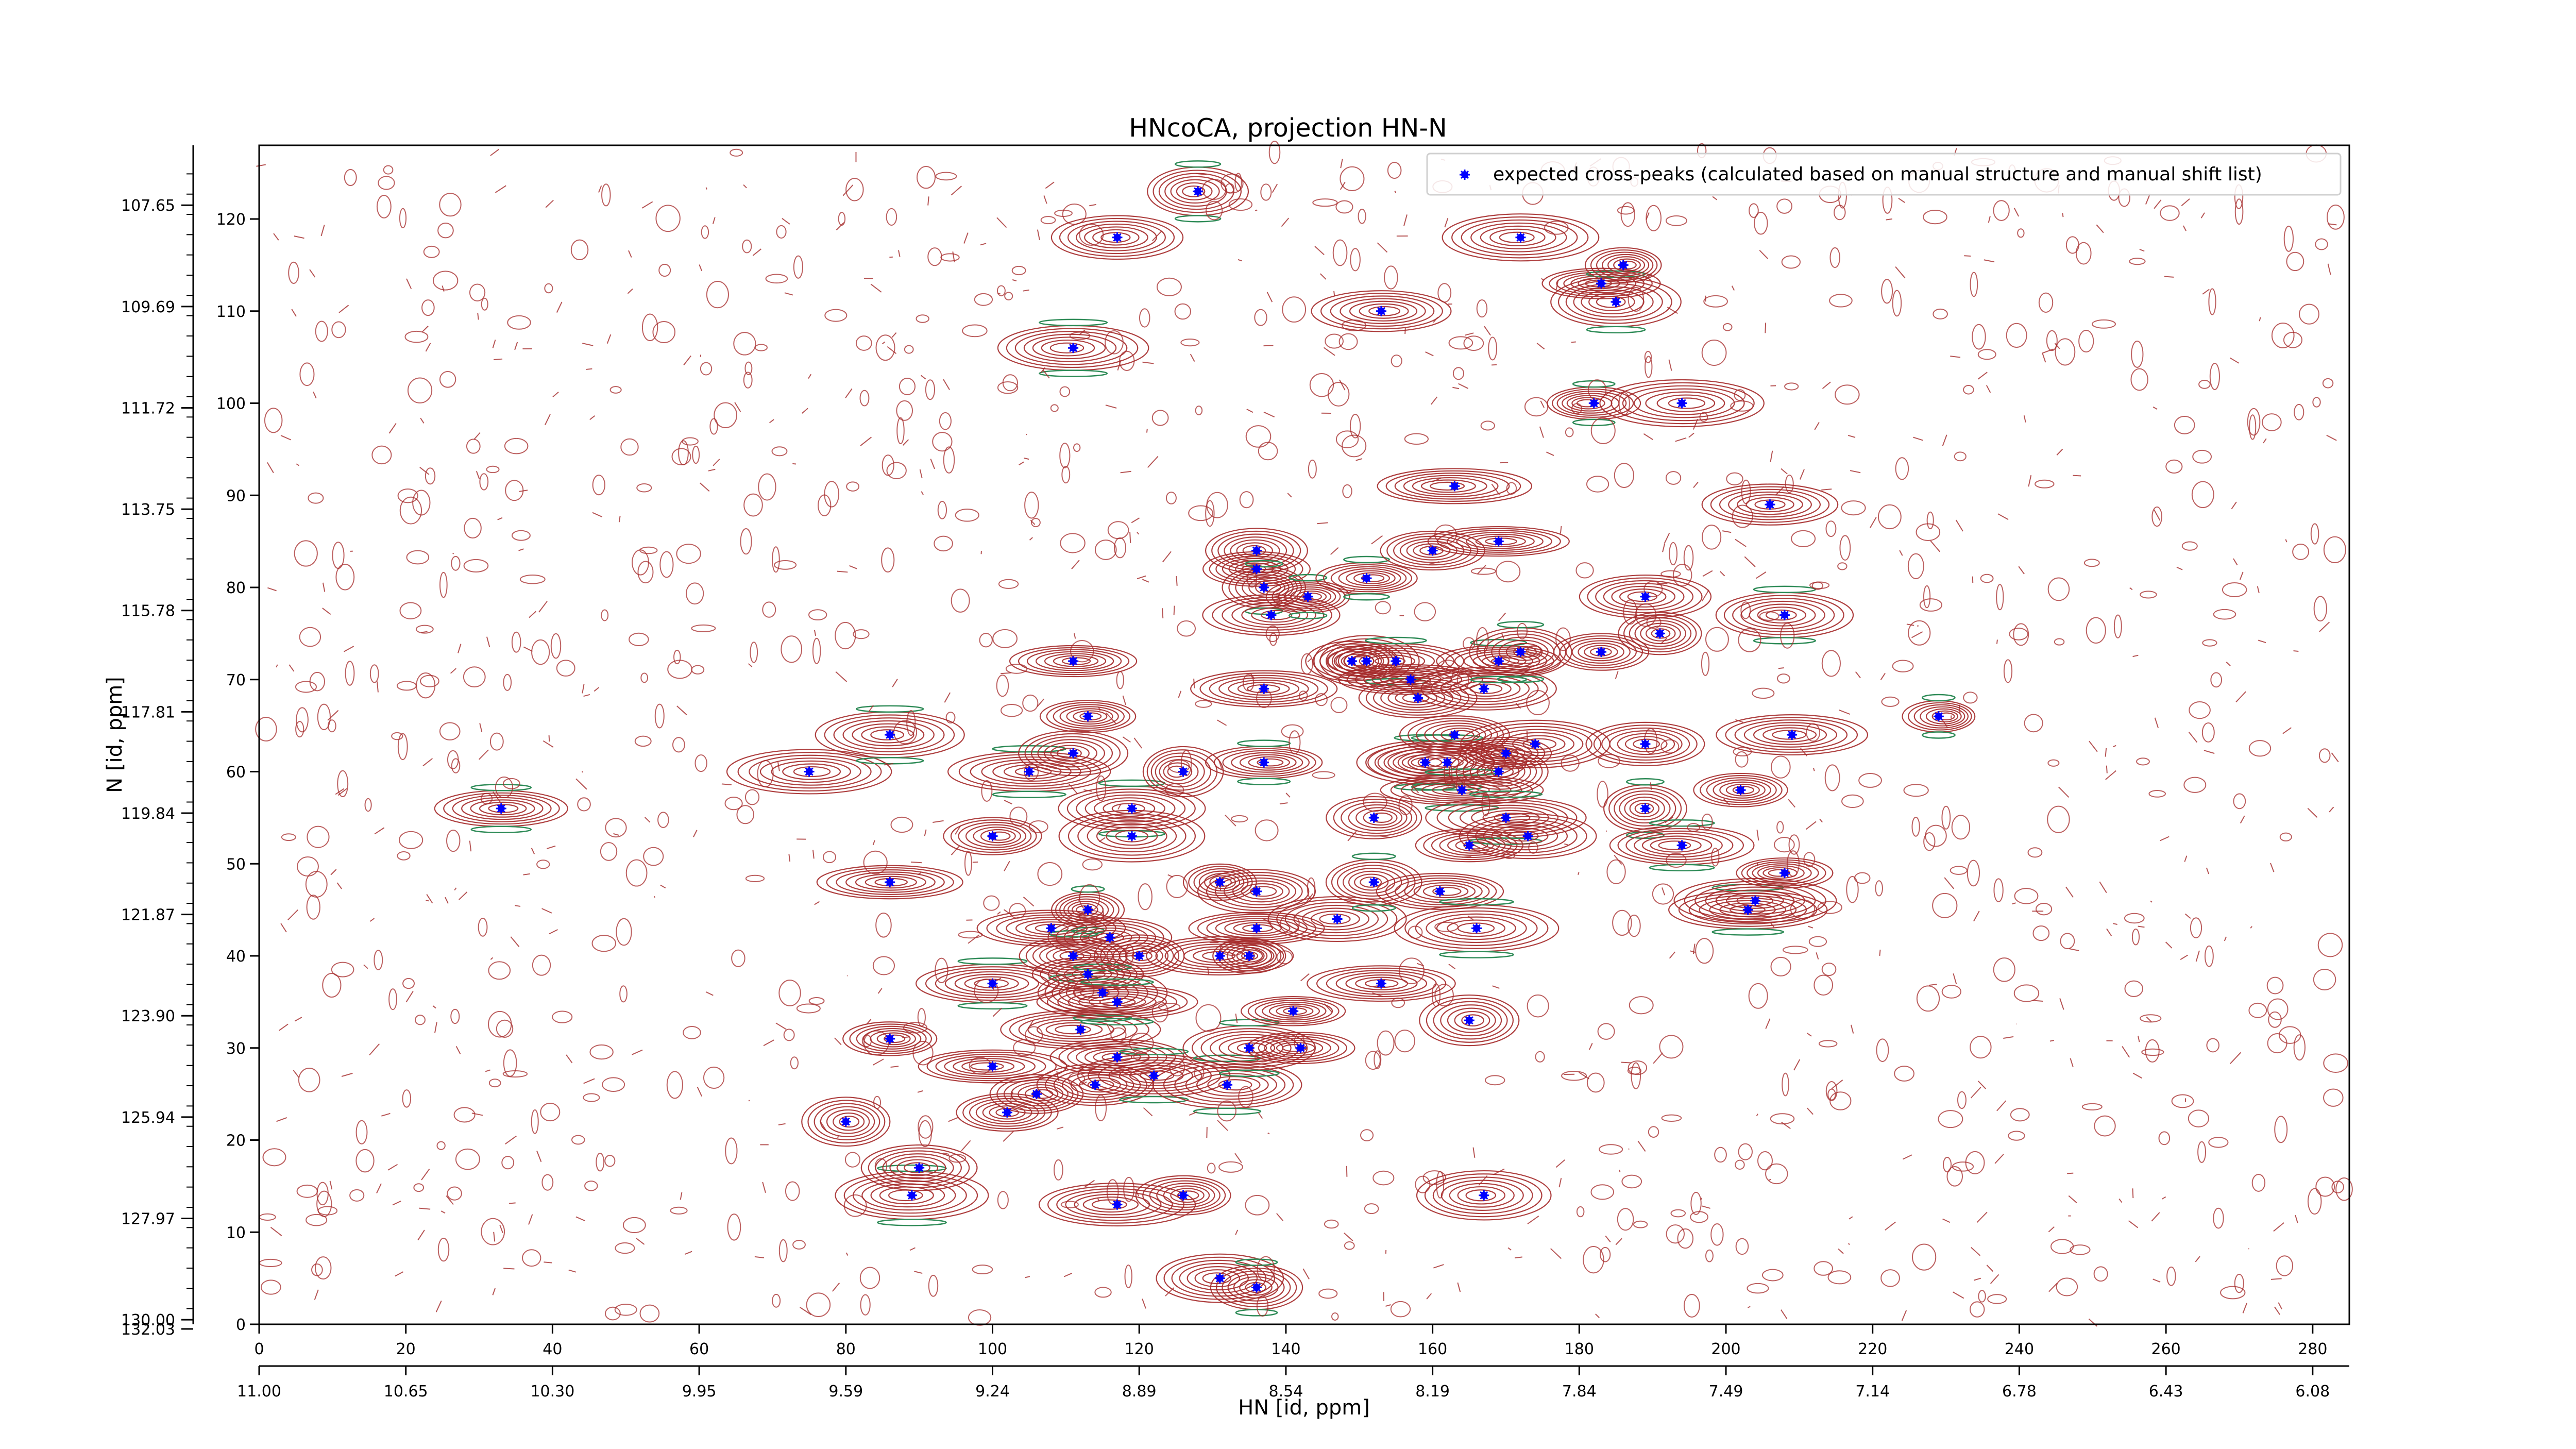 Image resolution: width=2576 pixels, height=1449 pixels. Describe the element at coordinates (148, 307) in the screenshot. I see `y2-tick-label: 109.69` at that location.